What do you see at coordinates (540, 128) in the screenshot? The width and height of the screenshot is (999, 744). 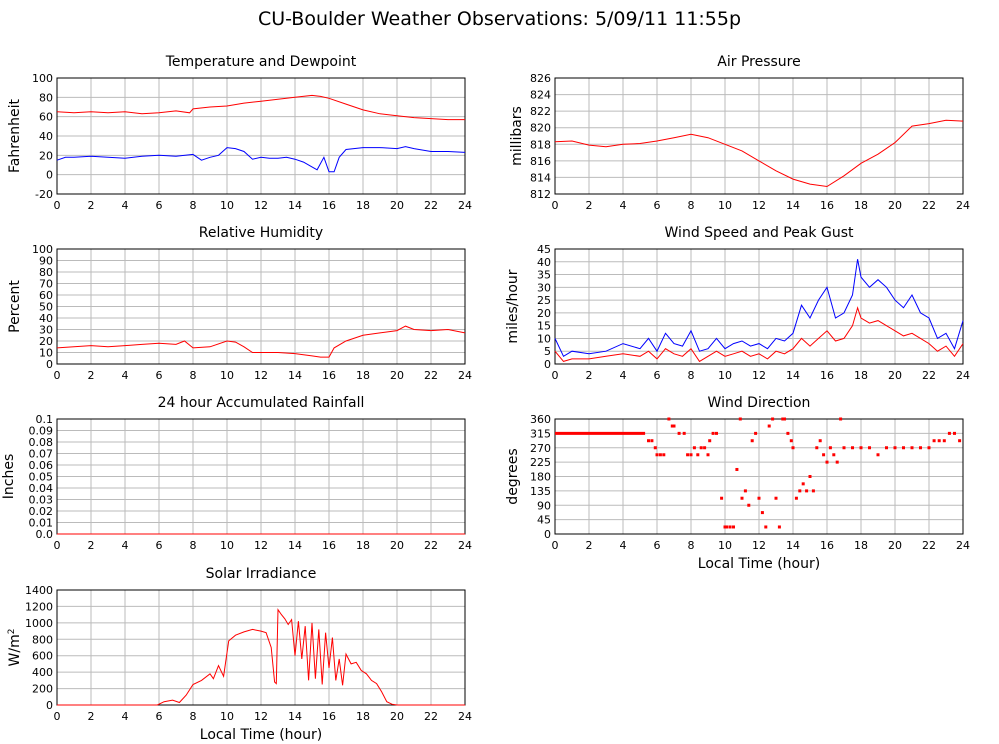 I see `y-tick-label: 820` at bounding box center [540, 128].